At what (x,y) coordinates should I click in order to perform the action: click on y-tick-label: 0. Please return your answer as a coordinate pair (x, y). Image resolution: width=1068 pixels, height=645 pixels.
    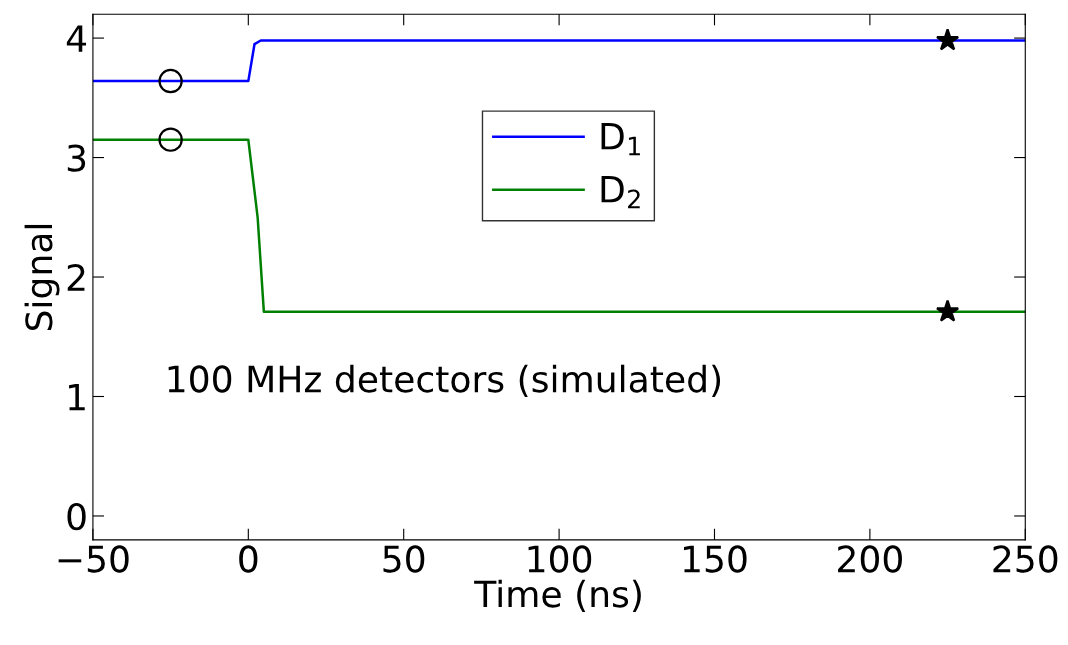
    Looking at the image, I should click on (76, 516).